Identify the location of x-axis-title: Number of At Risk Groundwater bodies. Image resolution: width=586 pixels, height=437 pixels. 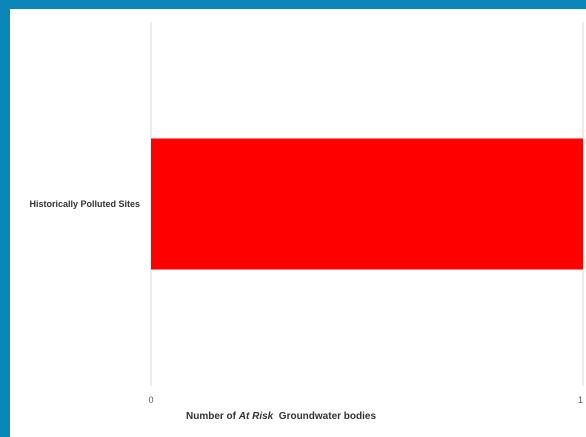
(281, 416).